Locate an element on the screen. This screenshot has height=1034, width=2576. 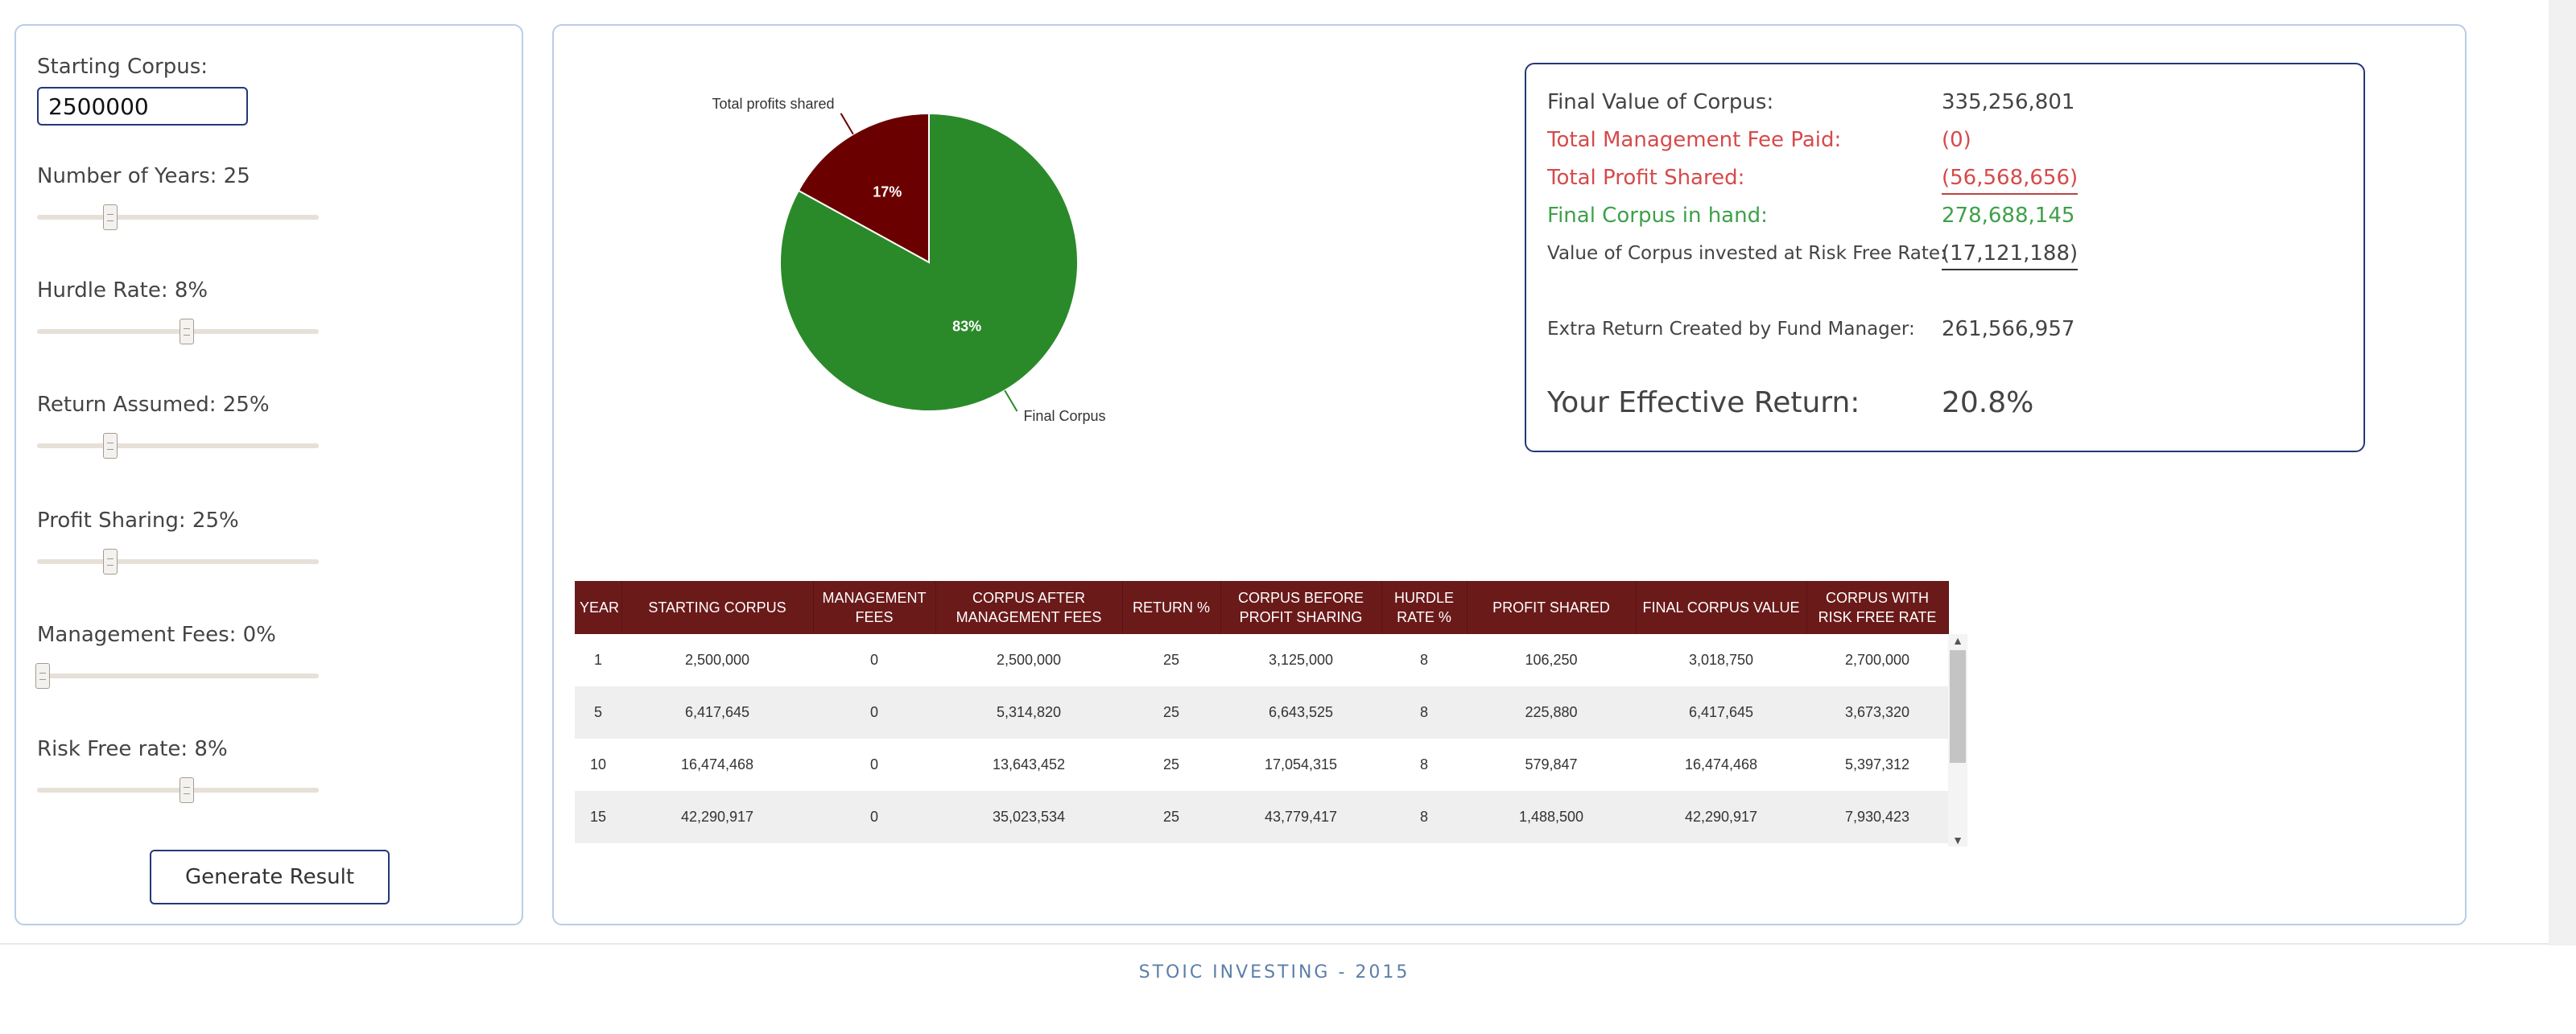
slider-label-years: Number of Years: 25 is located at coordinates (143, 176).